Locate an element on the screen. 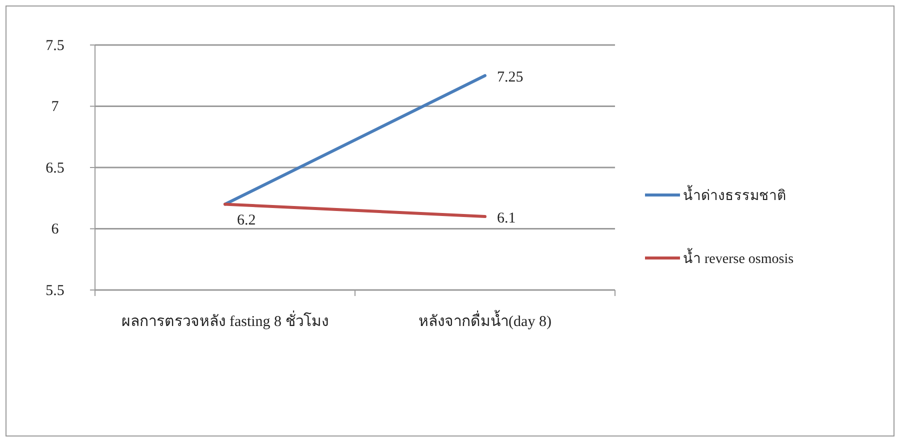  data-label: 6.1 is located at coordinates (506, 218).